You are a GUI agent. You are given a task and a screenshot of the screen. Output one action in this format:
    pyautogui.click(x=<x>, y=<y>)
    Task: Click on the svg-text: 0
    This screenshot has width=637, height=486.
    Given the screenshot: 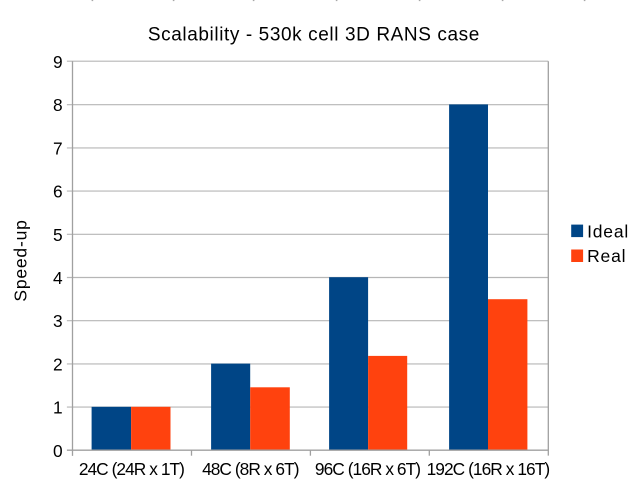 What is the action you would take?
    pyautogui.click(x=58, y=451)
    